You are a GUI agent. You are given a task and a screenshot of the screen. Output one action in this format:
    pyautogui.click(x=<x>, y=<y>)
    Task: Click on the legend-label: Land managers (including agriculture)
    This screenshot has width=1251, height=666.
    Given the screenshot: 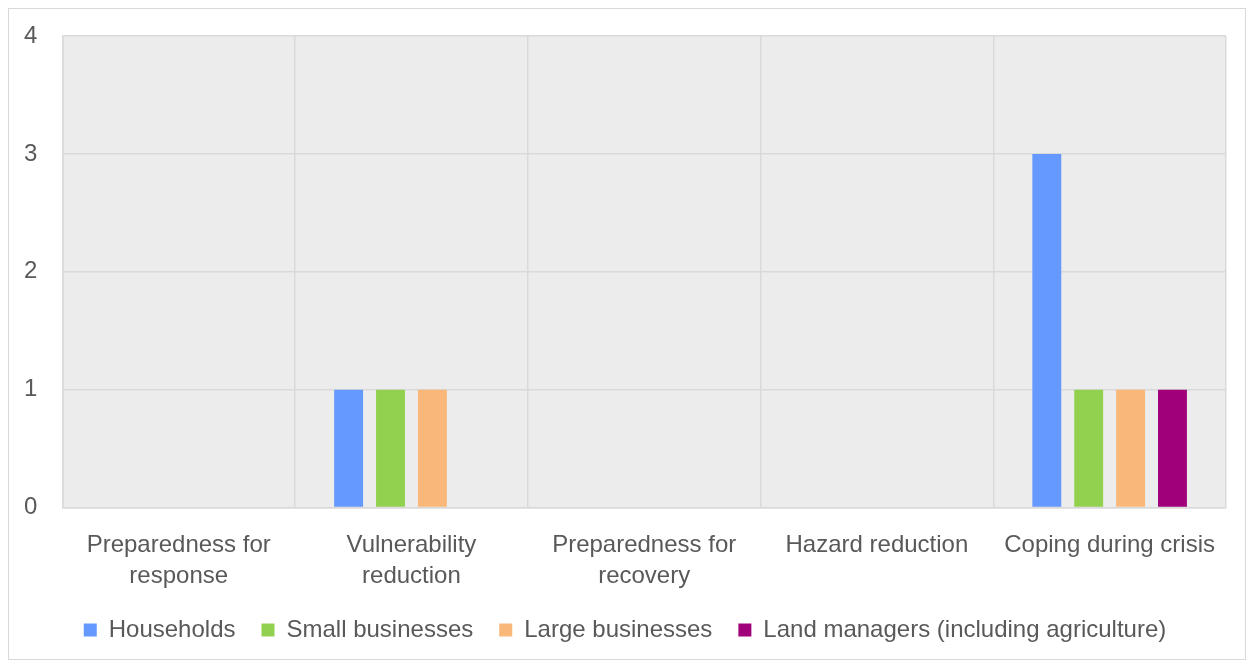 What is the action you would take?
    pyautogui.click(x=965, y=628)
    